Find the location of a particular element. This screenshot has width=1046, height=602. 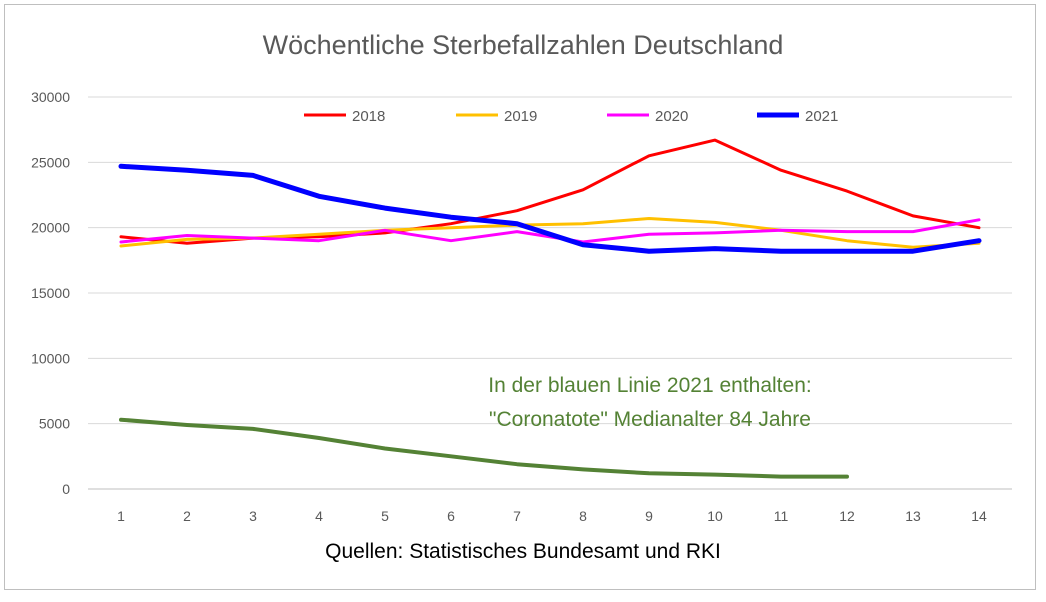

legend-label-2018: 2018 is located at coordinates (368, 116).